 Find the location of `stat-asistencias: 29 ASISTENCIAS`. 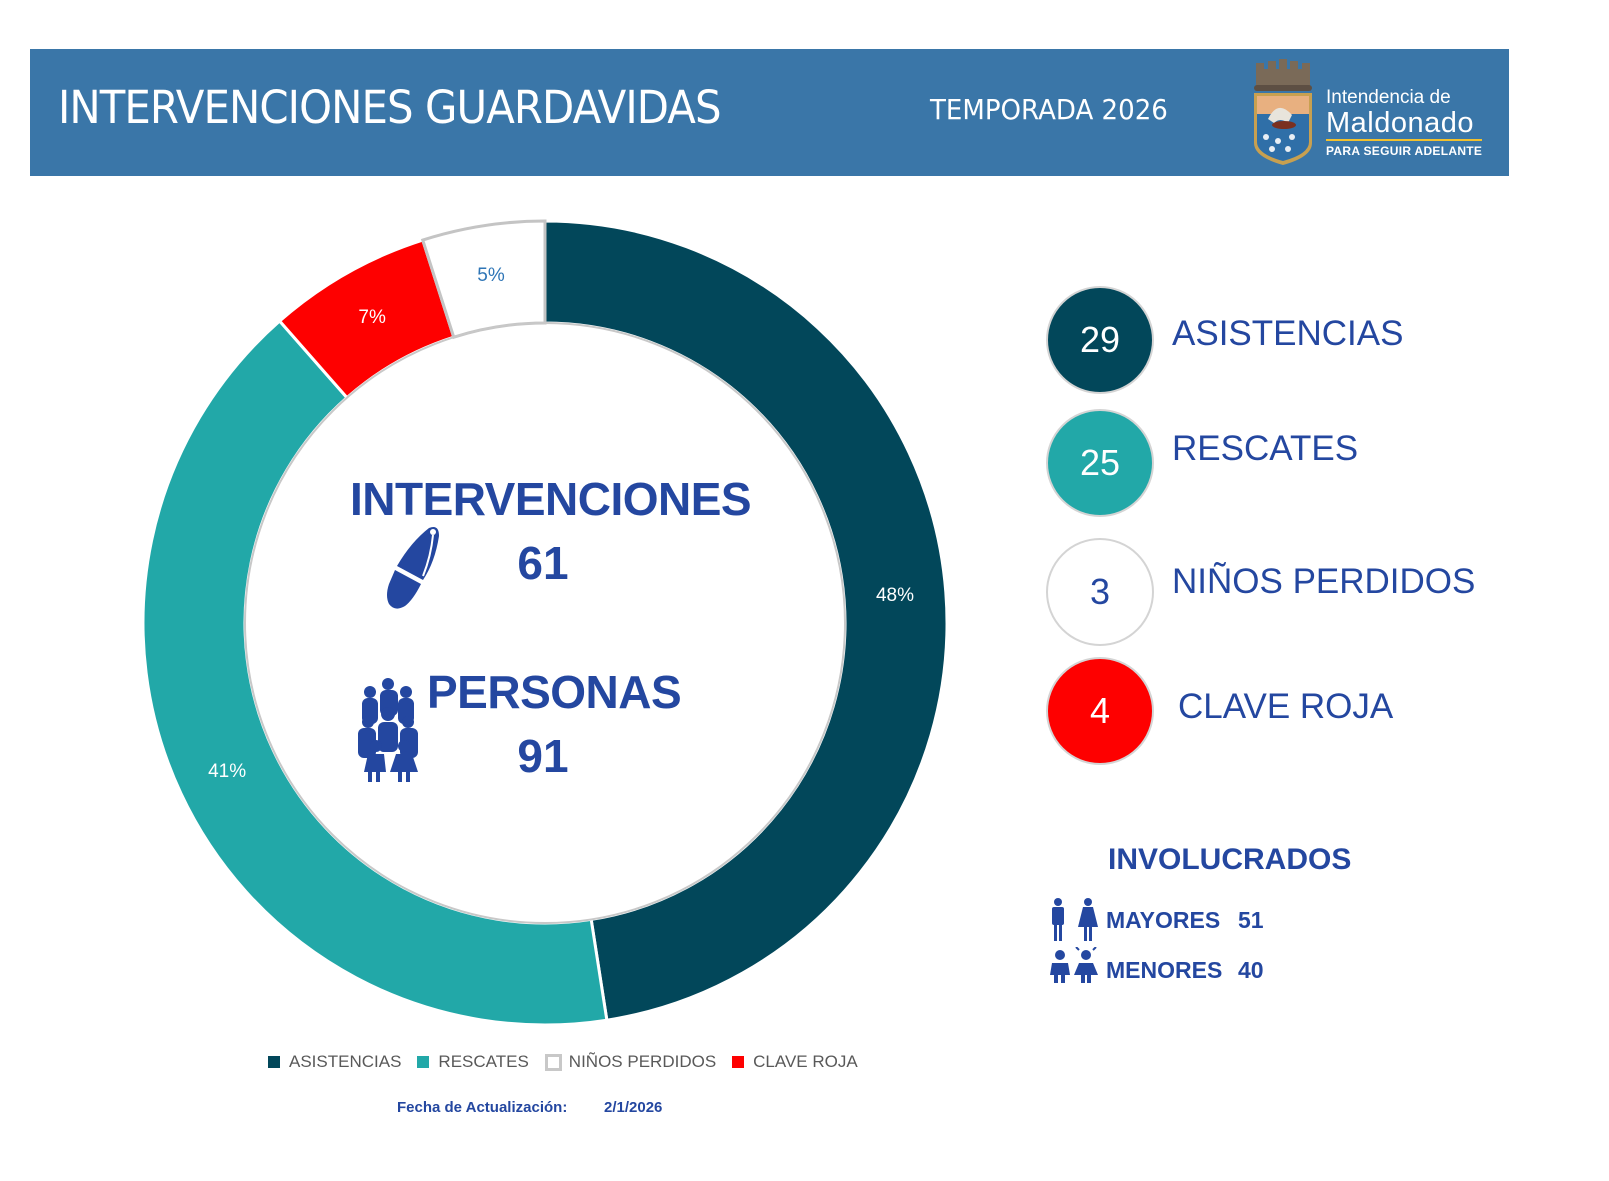

stat-asistencias: 29 ASISTENCIAS is located at coordinates (1281, 340).